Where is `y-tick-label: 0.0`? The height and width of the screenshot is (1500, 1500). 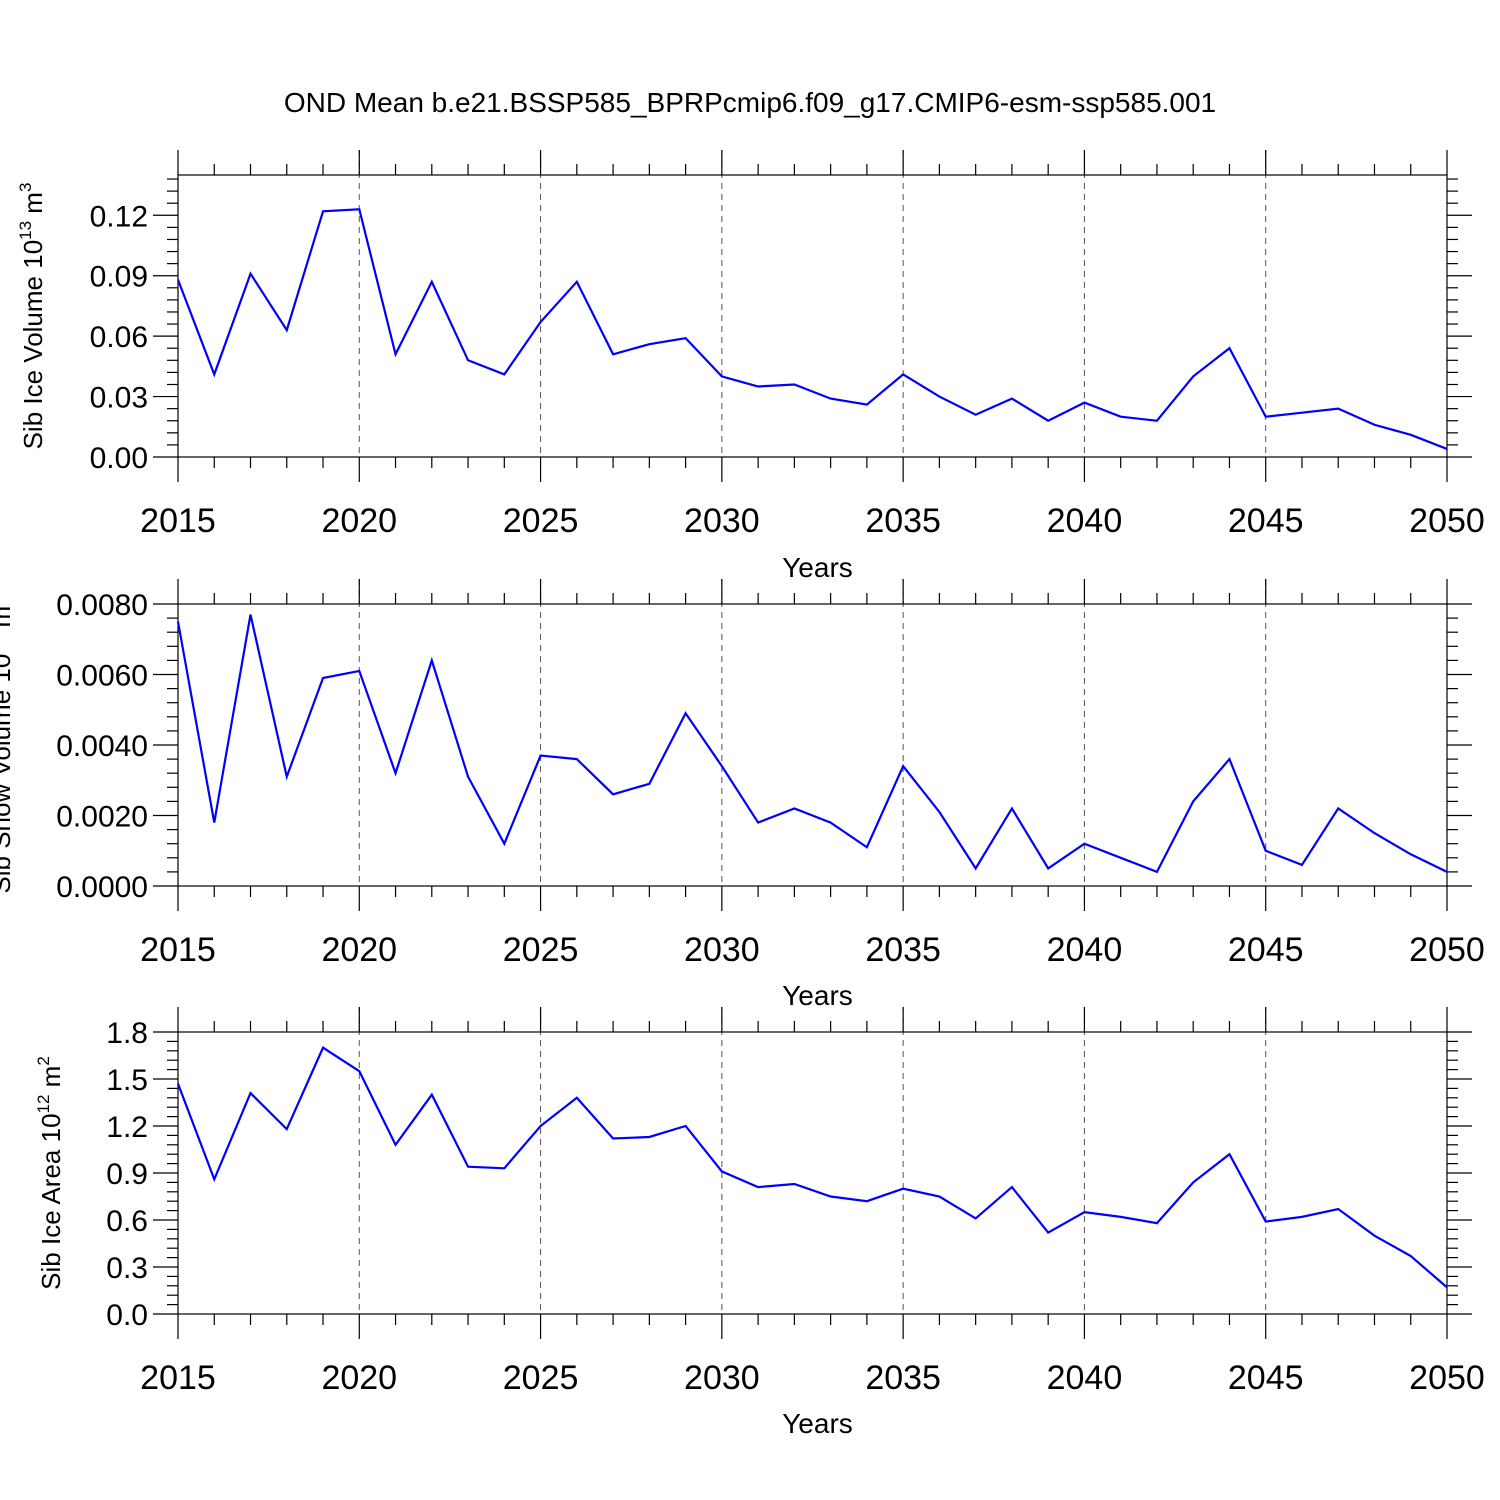 y-tick-label: 0.0 is located at coordinates (127, 1315).